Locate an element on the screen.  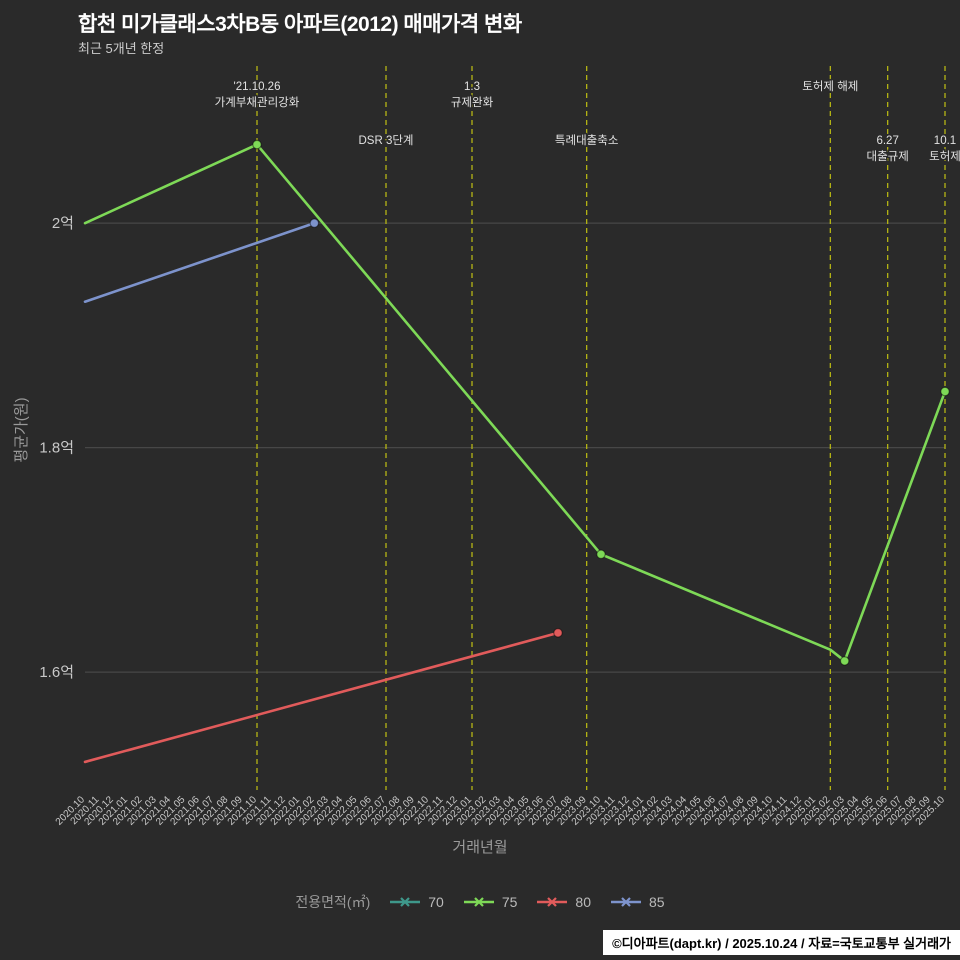
annotation-text: '21.10.26 is located at coordinates (257, 87).